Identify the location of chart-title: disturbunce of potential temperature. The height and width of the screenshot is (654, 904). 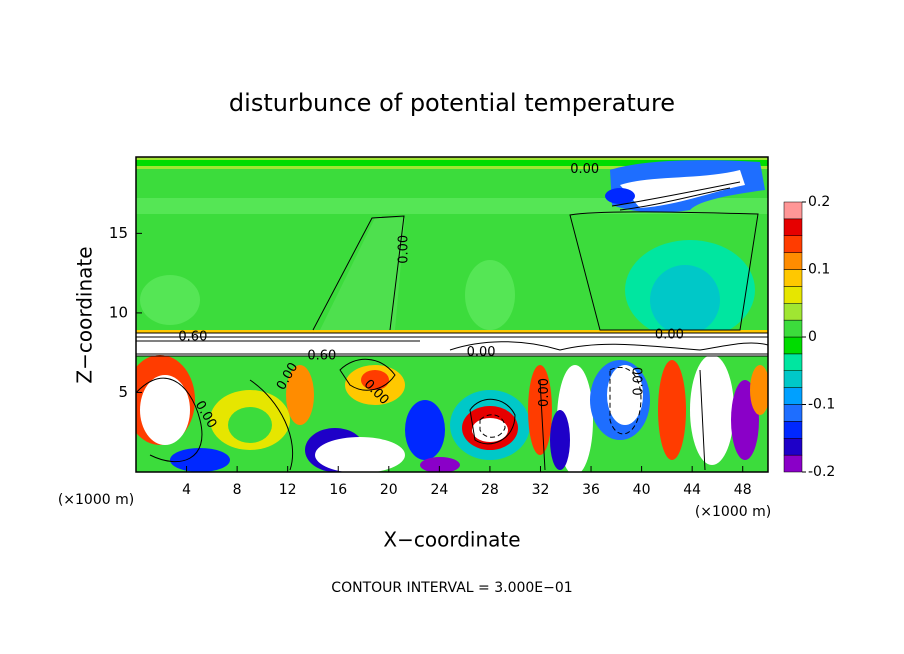
(452, 103).